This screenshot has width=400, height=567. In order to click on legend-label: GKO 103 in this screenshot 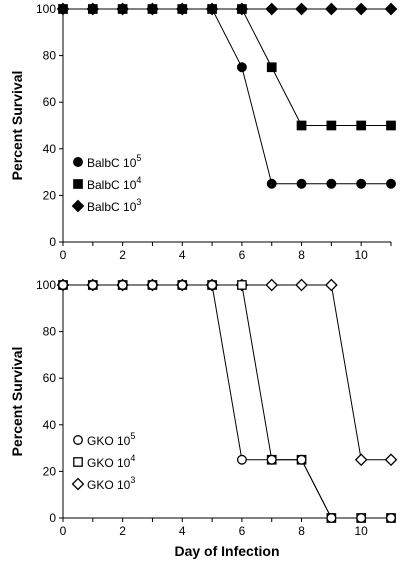, I will do `click(111, 483)`.